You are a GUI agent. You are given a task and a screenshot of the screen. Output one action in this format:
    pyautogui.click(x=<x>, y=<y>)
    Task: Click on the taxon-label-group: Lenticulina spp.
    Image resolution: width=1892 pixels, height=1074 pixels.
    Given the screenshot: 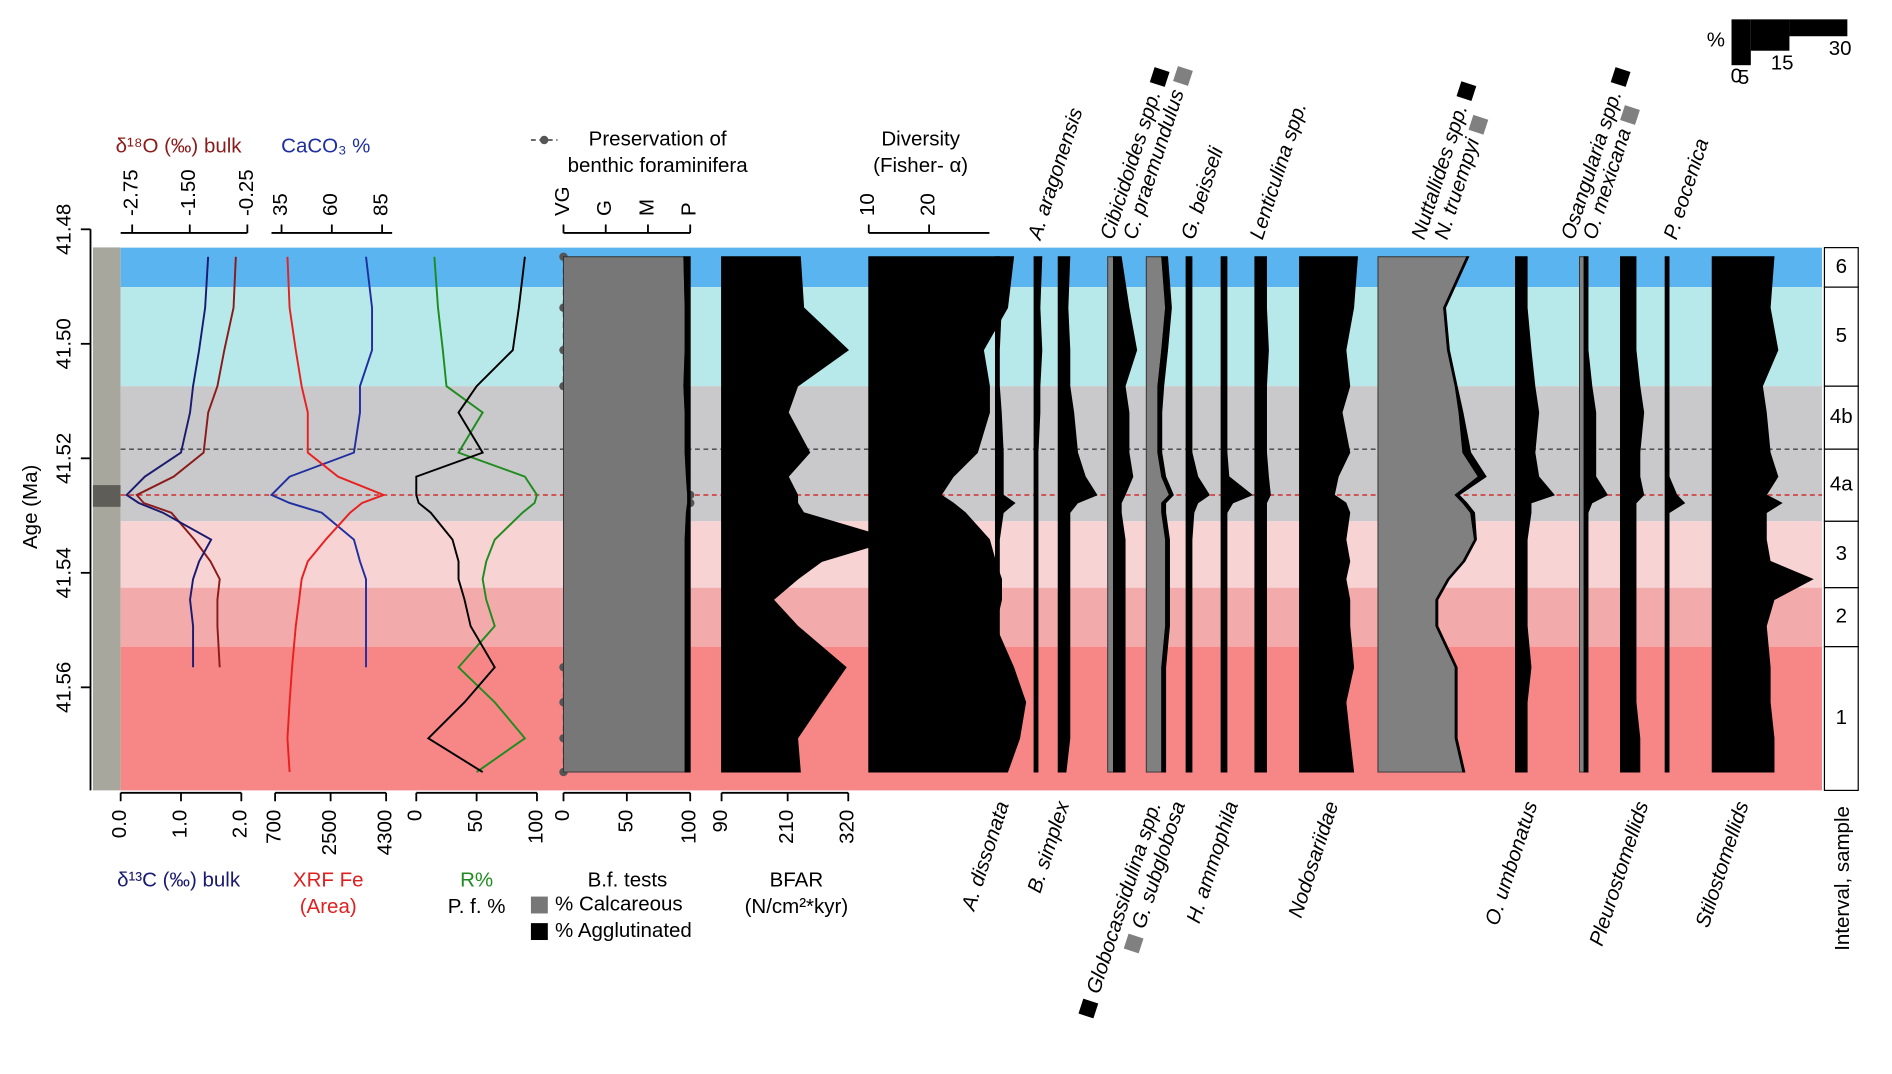 What is the action you would take?
    pyautogui.click(x=1278, y=171)
    